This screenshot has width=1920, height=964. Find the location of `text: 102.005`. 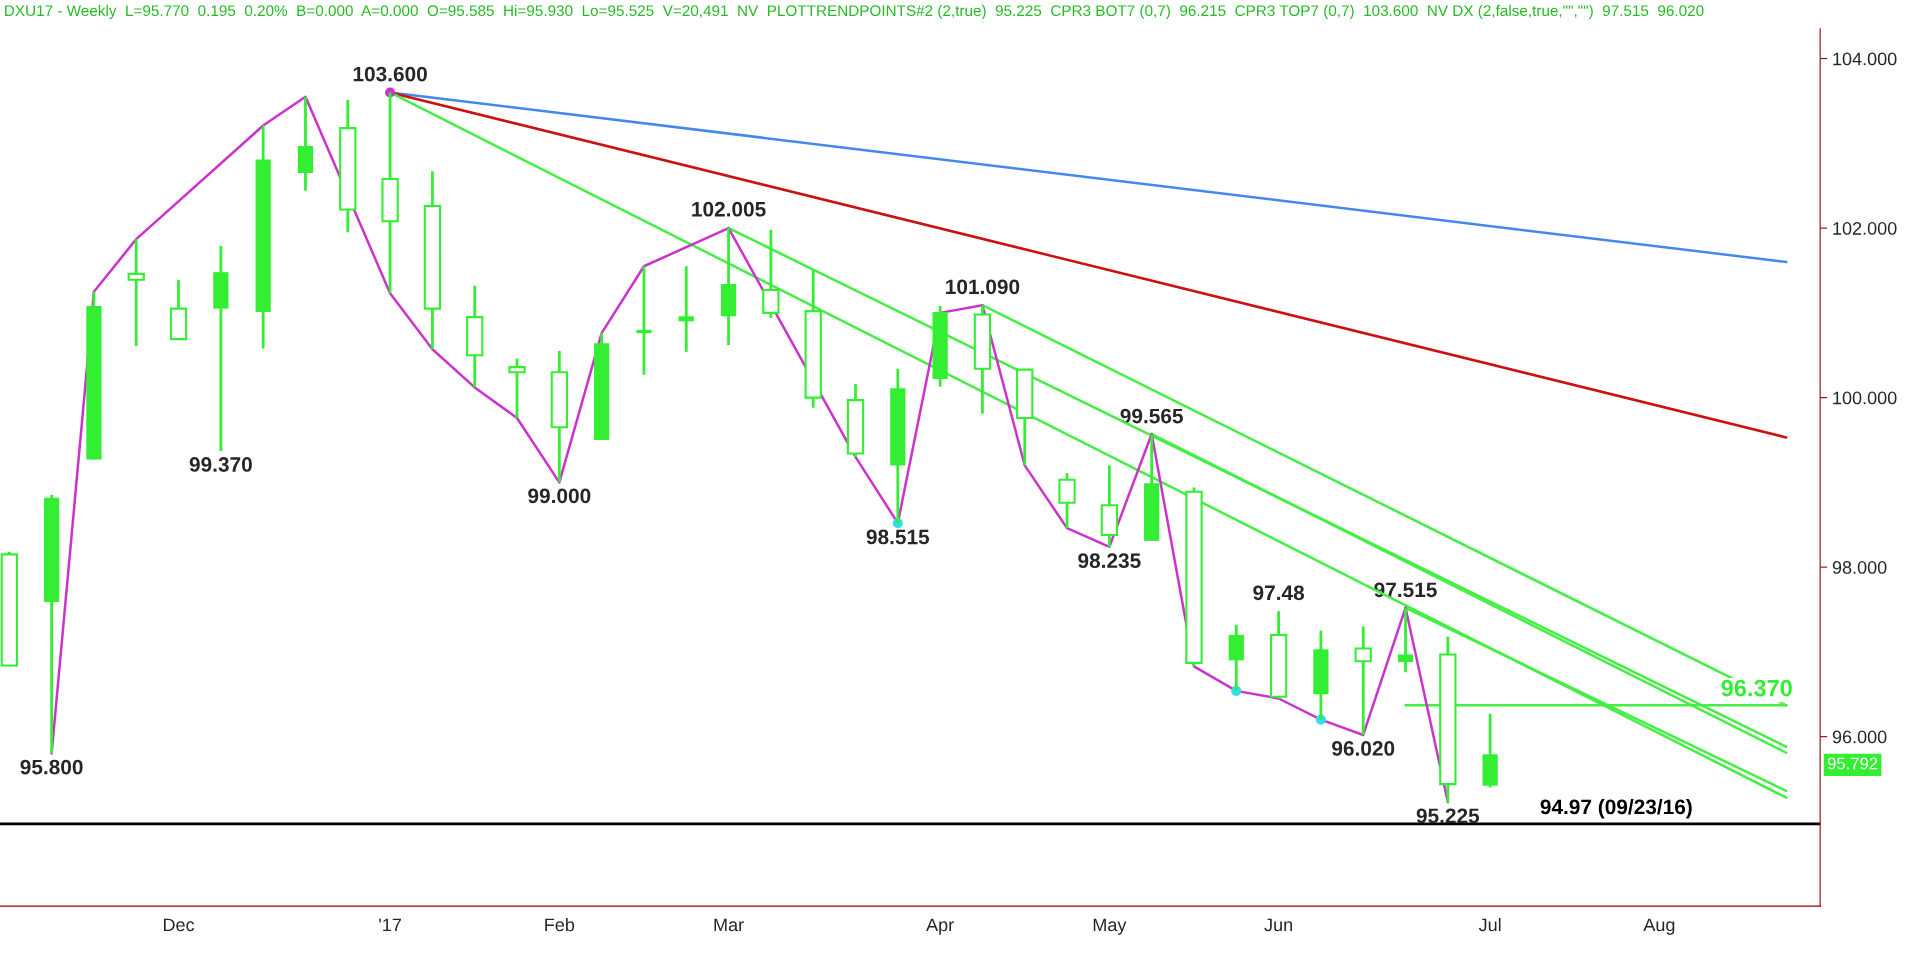

text: 102.005 is located at coordinates (729, 209).